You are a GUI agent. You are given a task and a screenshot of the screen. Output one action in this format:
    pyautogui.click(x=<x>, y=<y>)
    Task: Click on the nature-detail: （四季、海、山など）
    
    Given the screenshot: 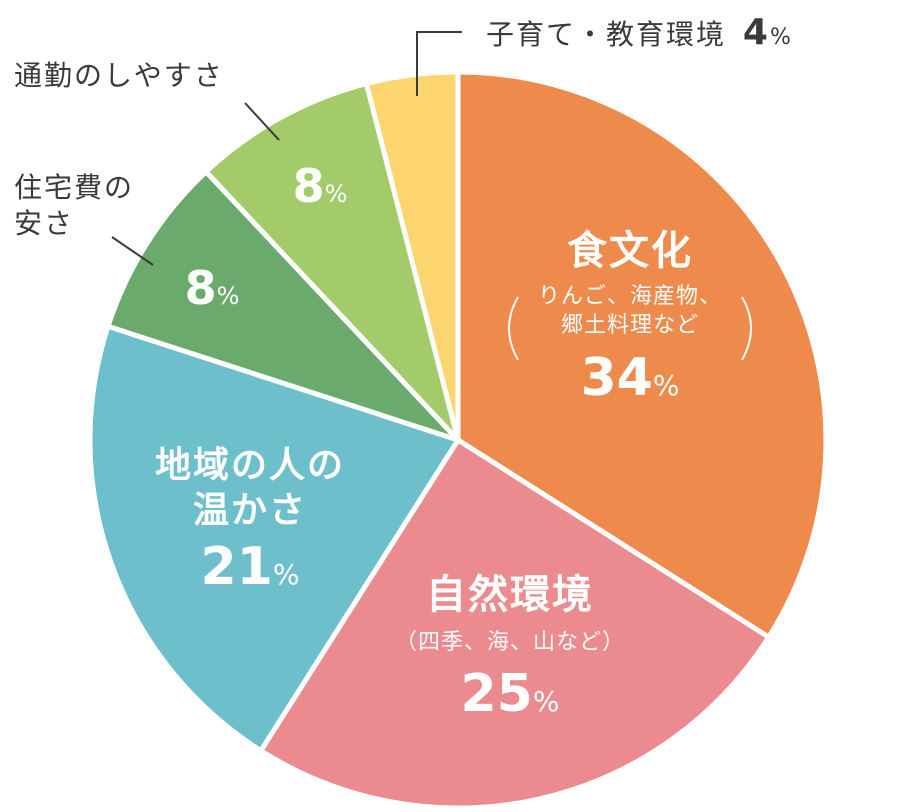 What is the action you would take?
    pyautogui.click(x=509, y=642)
    